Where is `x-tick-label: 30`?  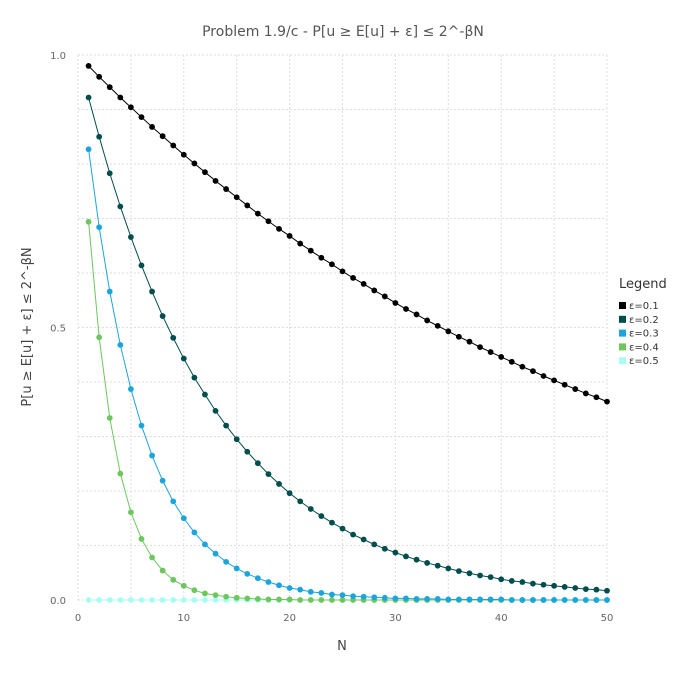 x-tick-label: 30 is located at coordinates (395, 618).